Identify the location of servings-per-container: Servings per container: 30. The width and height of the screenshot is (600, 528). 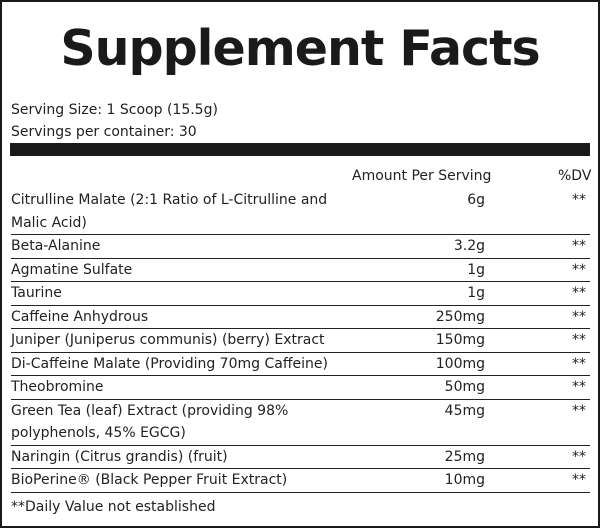
(104, 132).